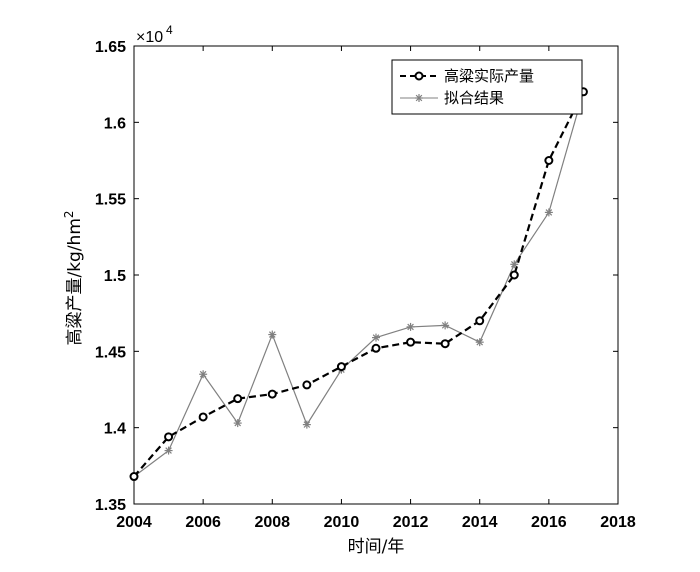 This screenshot has width=700, height=572. Describe the element at coordinates (110, 47) in the screenshot. I see `y-tick-label: 1.65` at that location.